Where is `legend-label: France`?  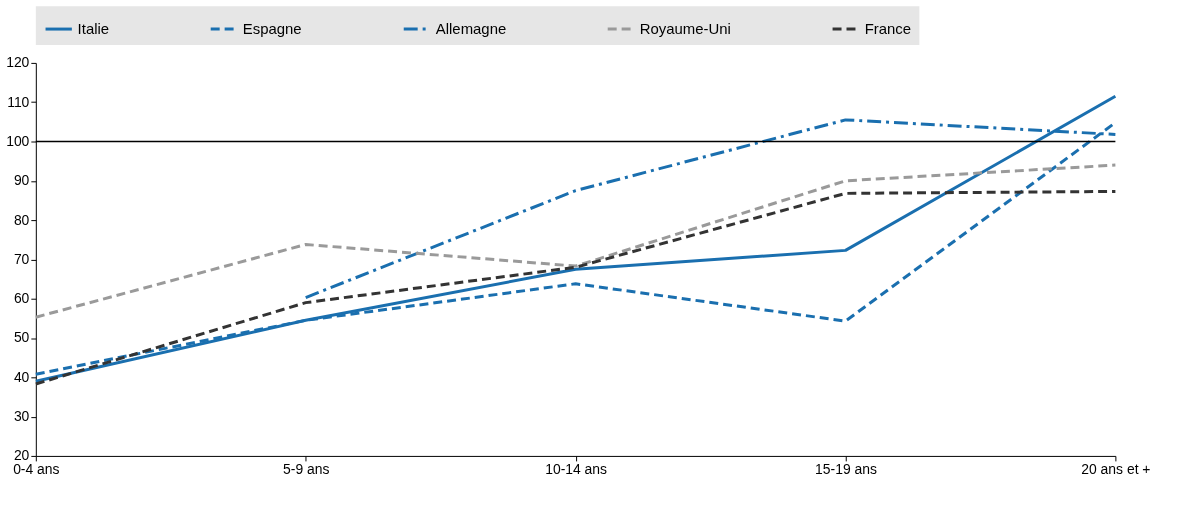 legend-label: France is located at coordinates (888, 29).